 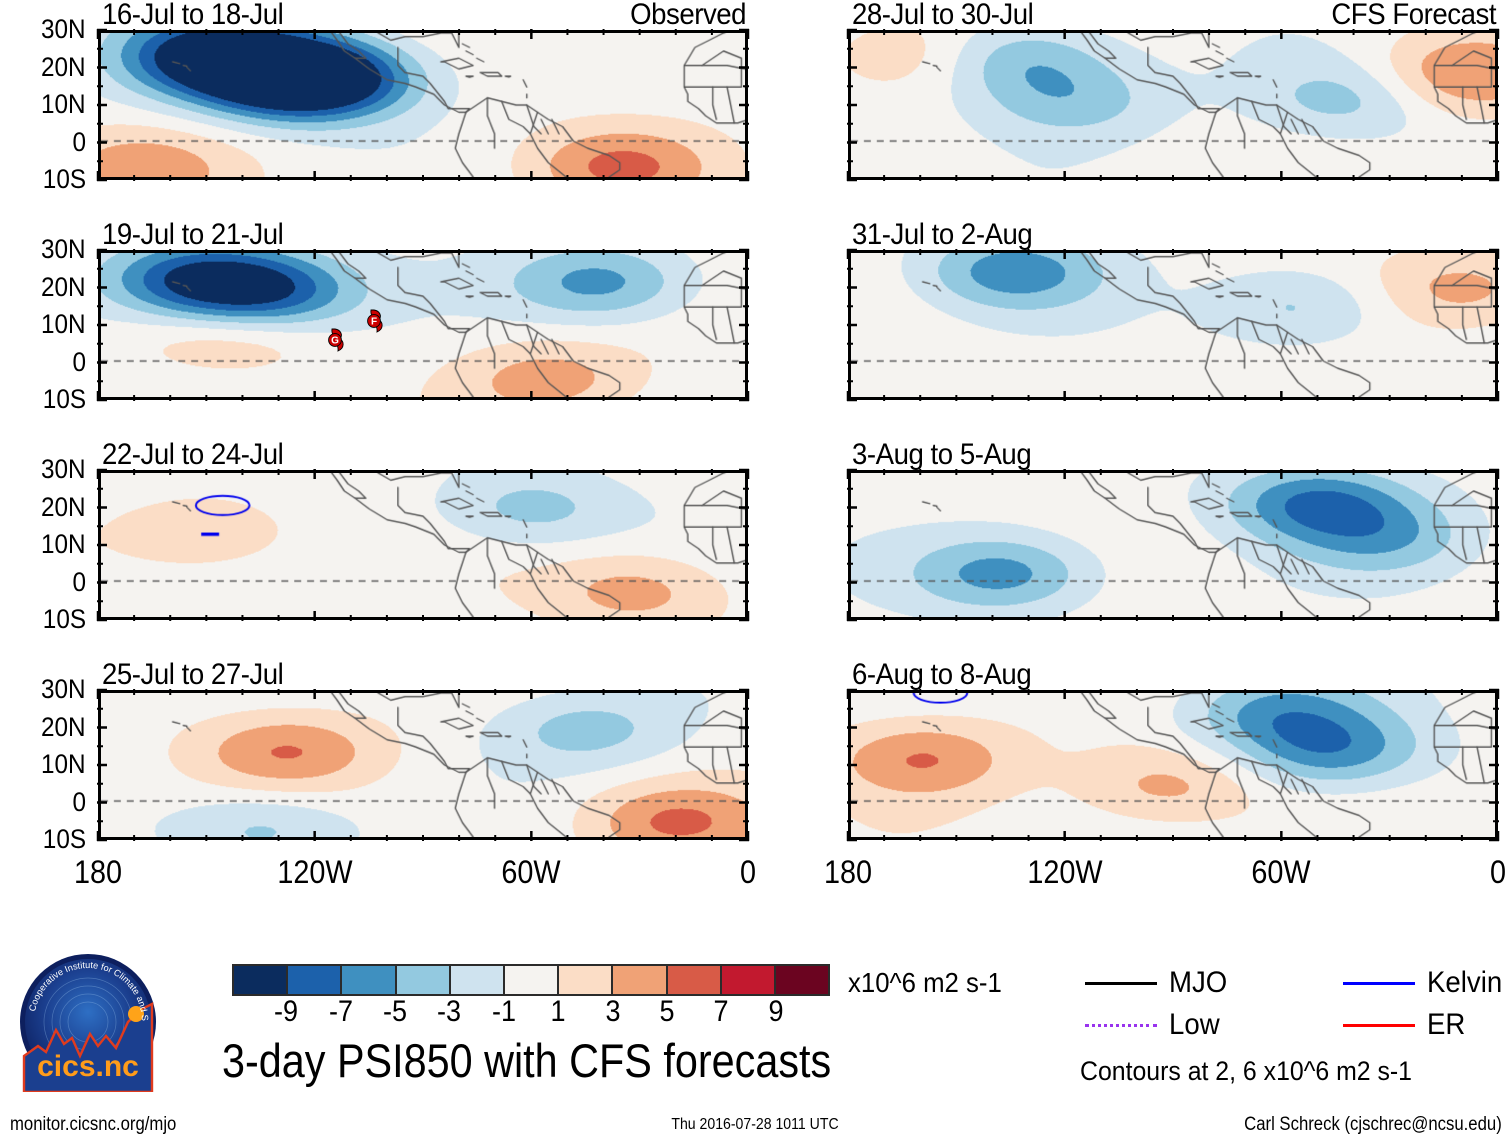 What do you see at coordinates (193, 454) in the screenshot?
I see `panel-title: 22-Jul to 24-Jul` at bounding box center [193, 454].